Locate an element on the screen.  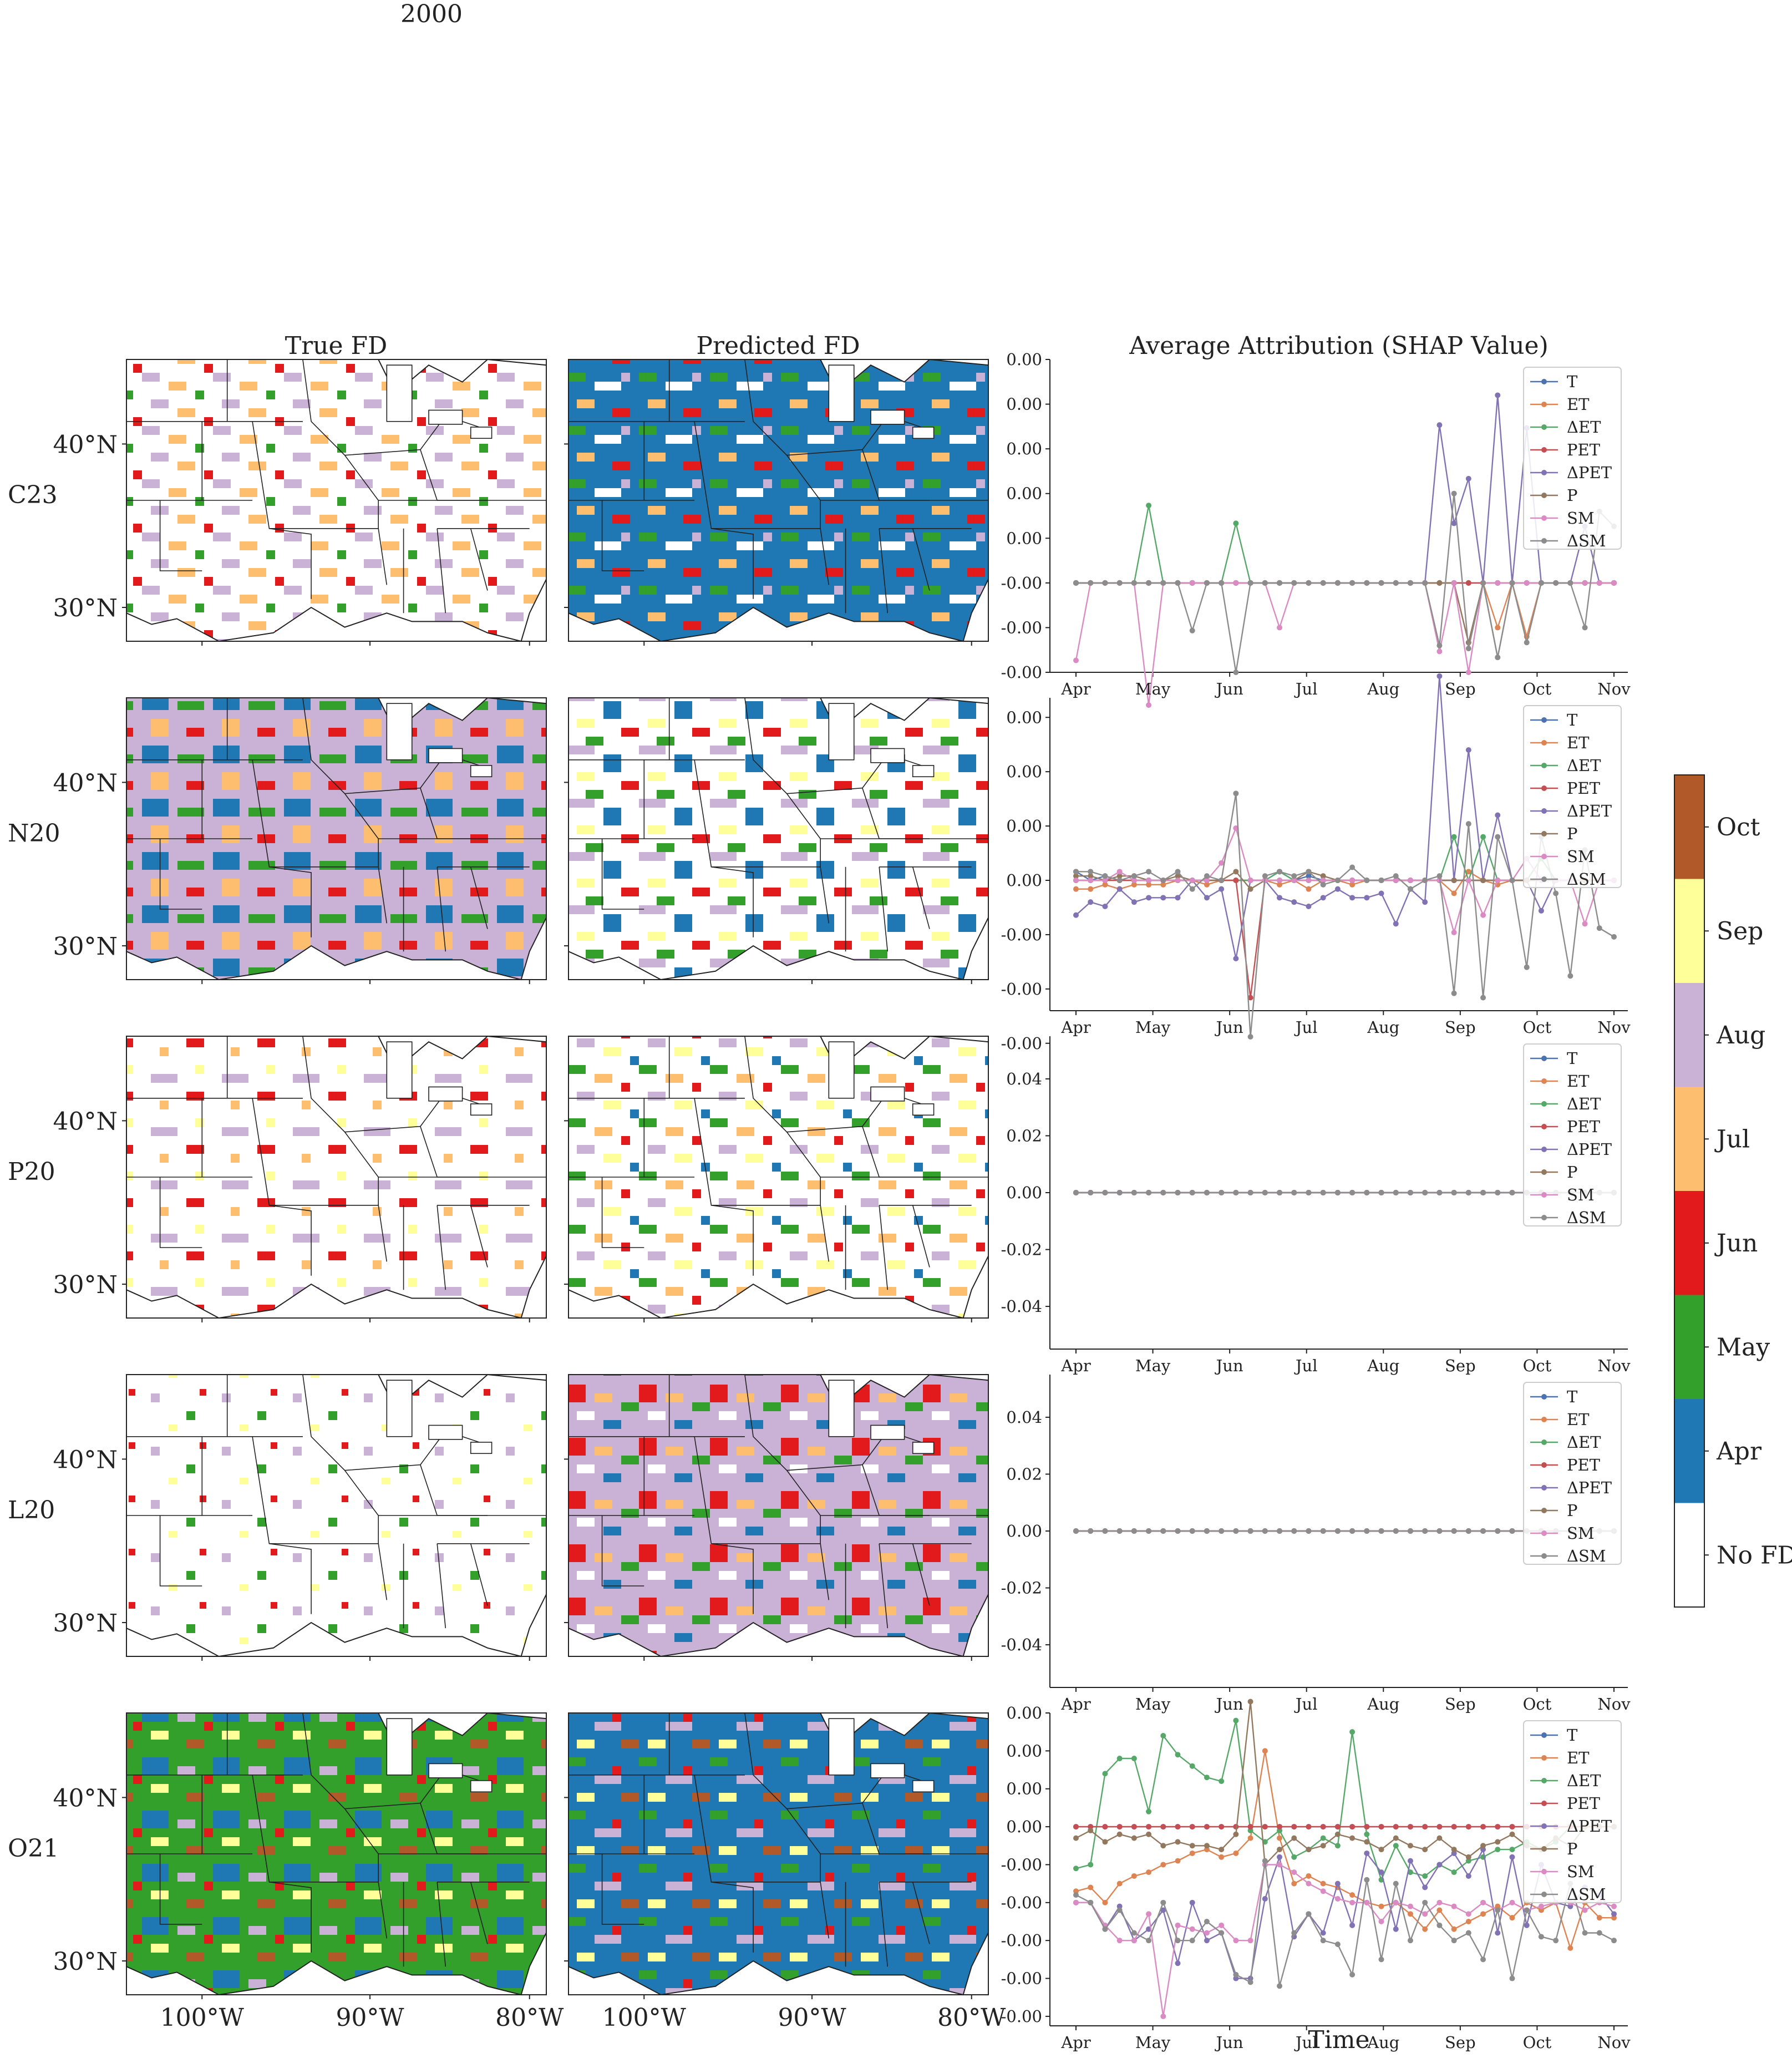
colorbar-label: May is located at coordinates (1743, 1347).